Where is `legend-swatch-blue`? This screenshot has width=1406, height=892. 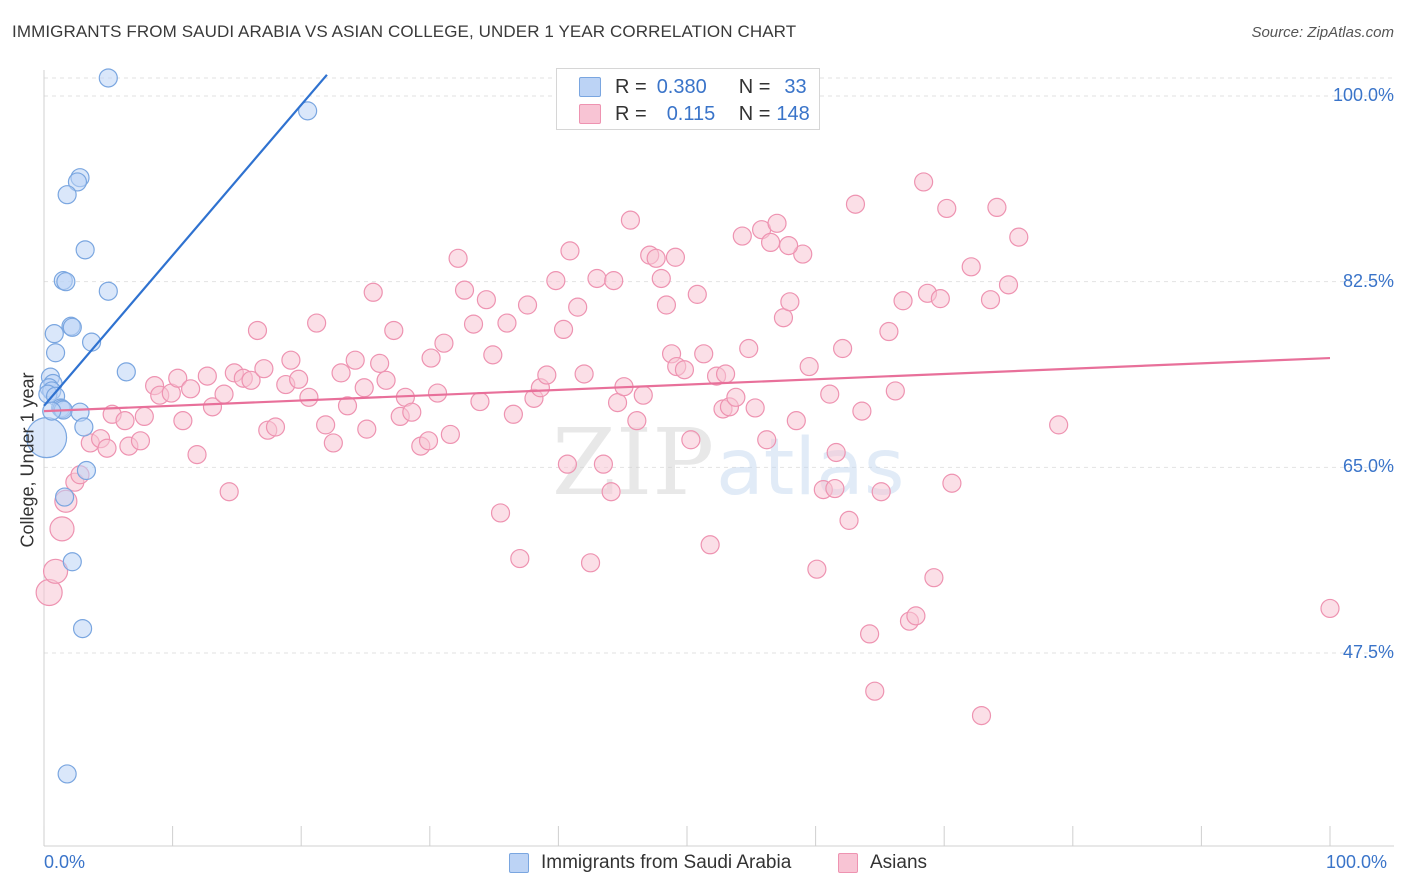
legend-swatch-blue is located at coordinates (590, 87).